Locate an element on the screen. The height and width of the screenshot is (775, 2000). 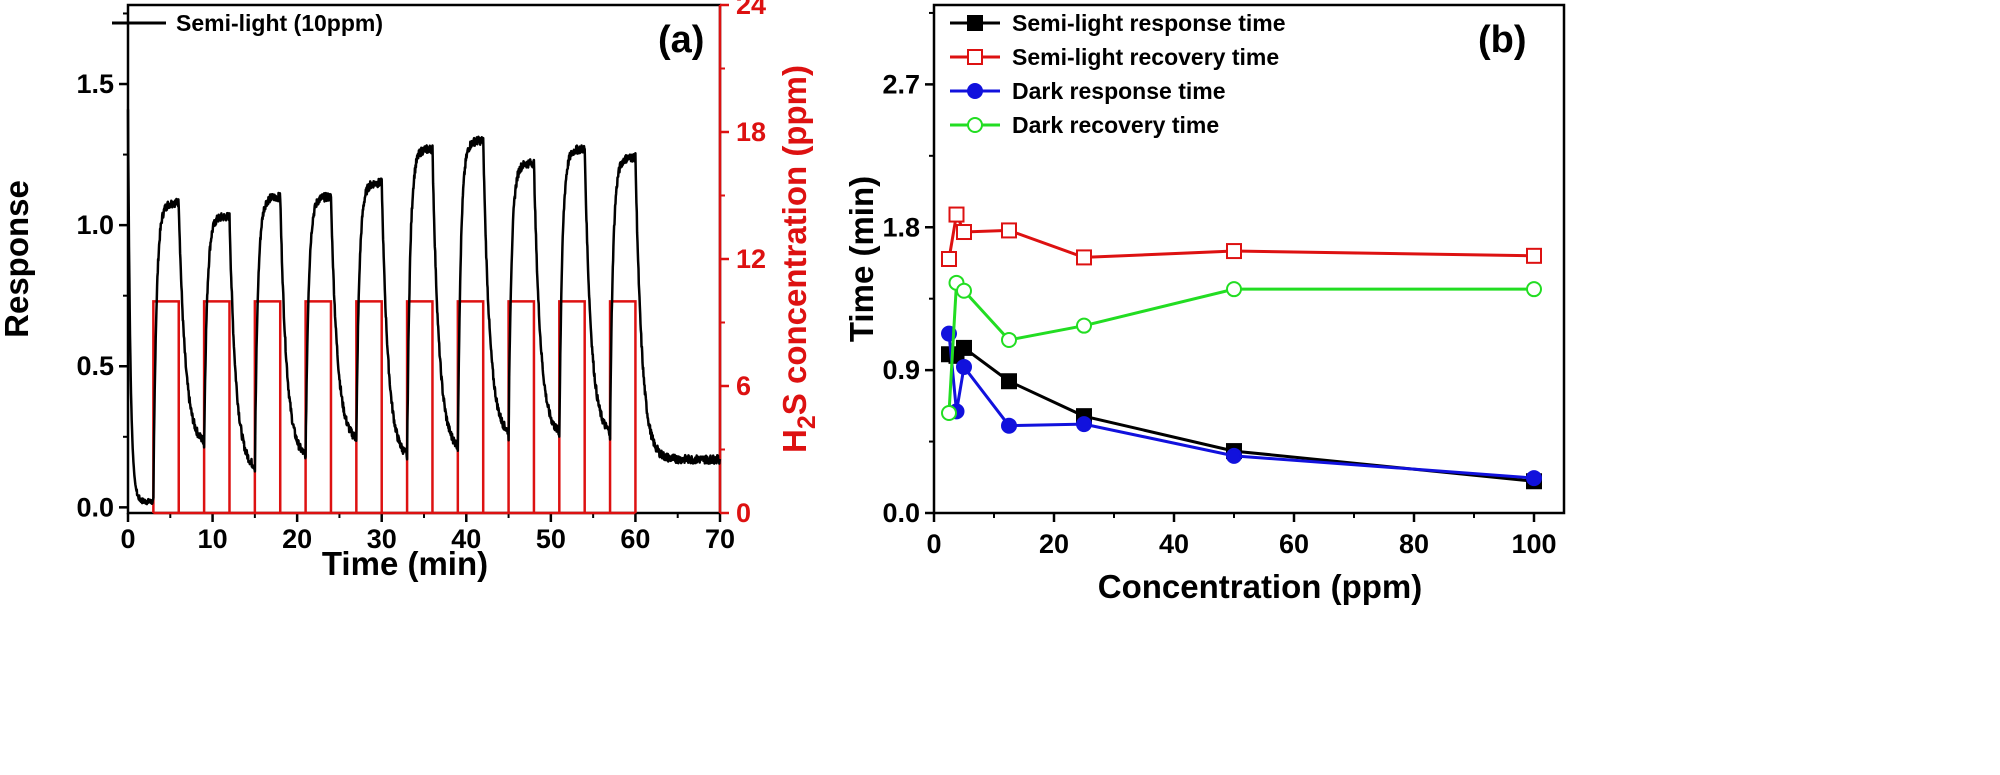
panel-b-y-ticks: 0.0 0.9 1.8 2.7 is located at coordinates (908, 269).